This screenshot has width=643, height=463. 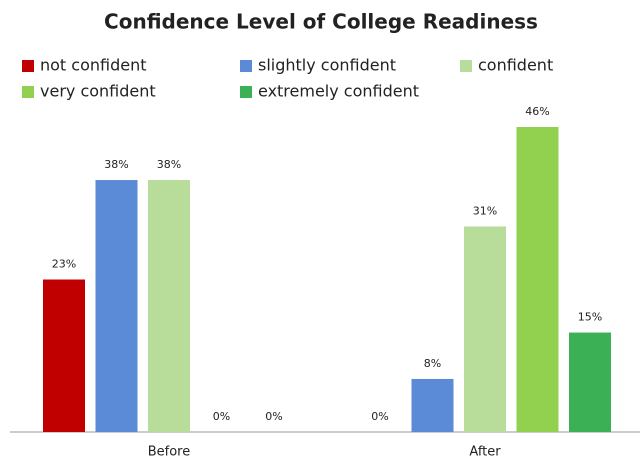 I want to click on legend-label: extremely confident, so click(x=338, y=91).